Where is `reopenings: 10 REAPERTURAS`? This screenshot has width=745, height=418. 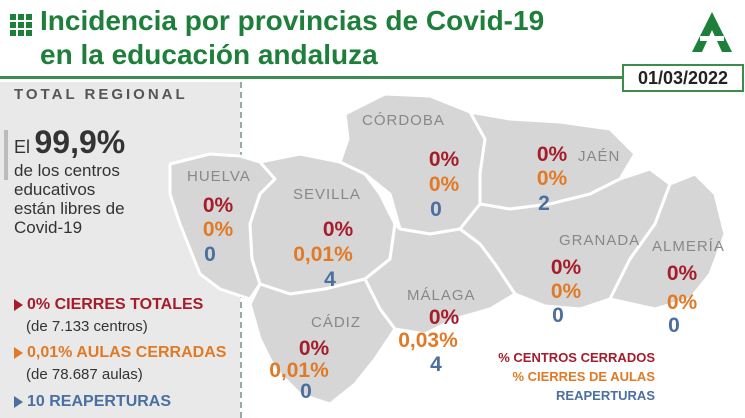 reopenings: 10 REAPERTURAS is located at coordinates (92, 402).